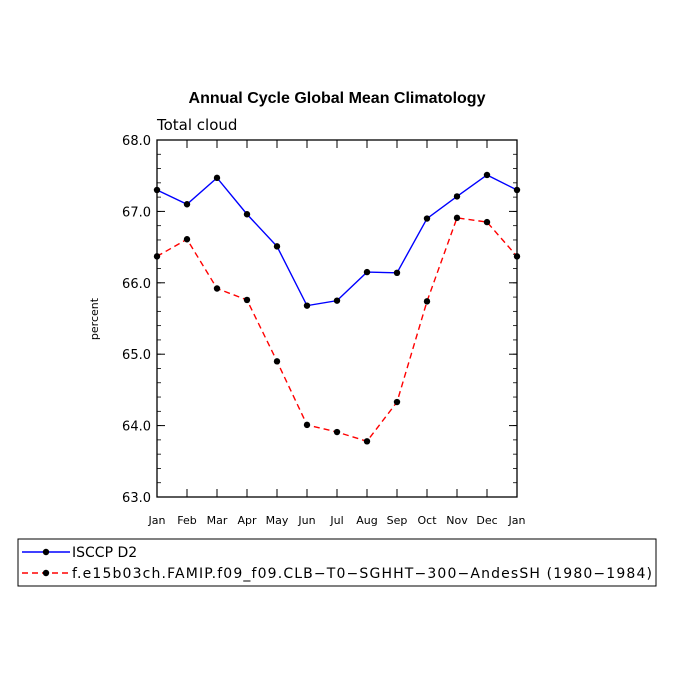 This screenshot has width=675, height=675. I want to click on x-tick-label: Jul, so click(336, 520).